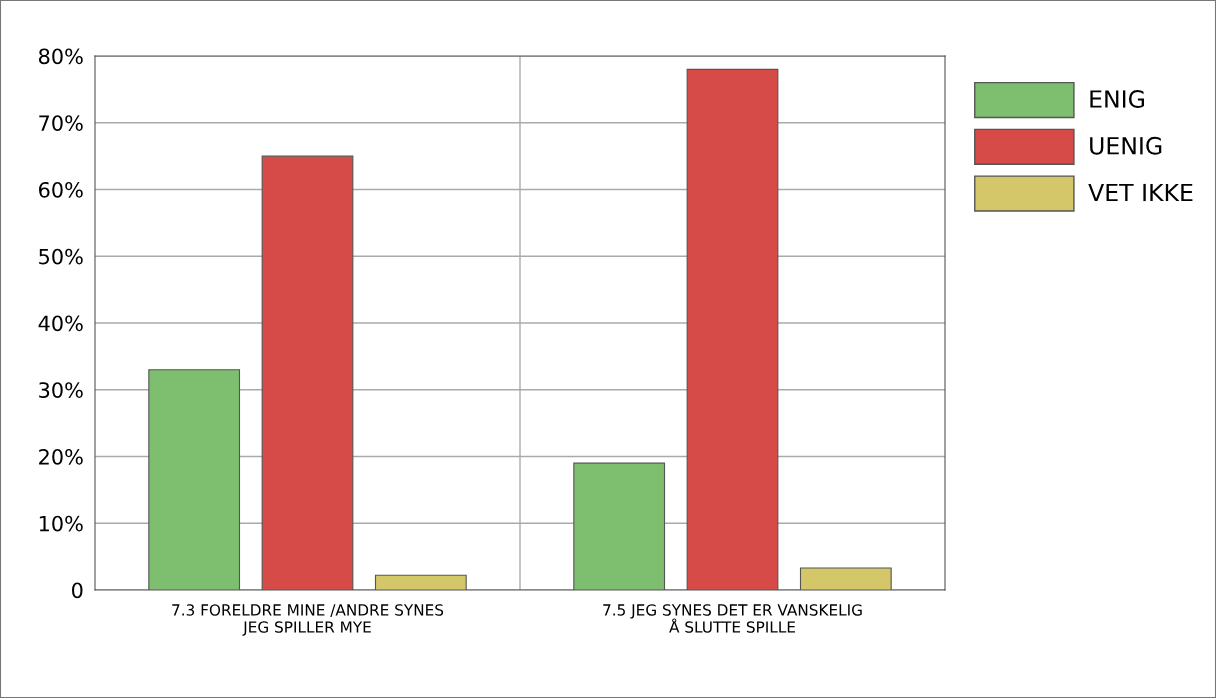 The image size is (1216, 698). Describe the element at coordinates (61, 123) in the screenshot. I see `y-tick-label: 70%` at that location.